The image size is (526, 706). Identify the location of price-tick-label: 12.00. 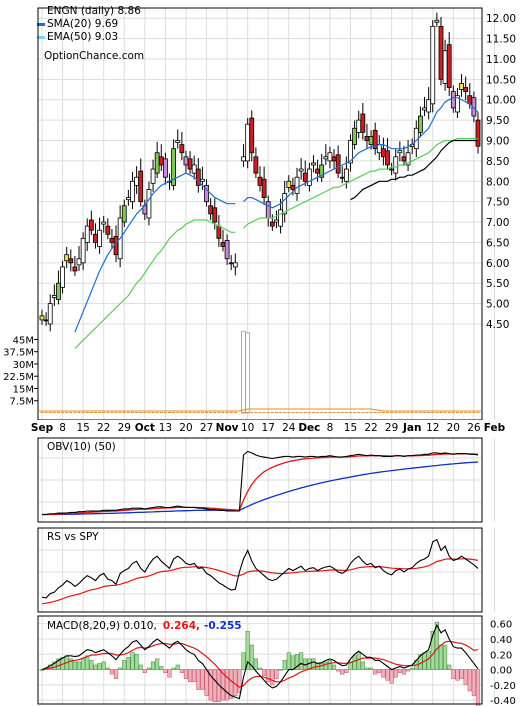
(501, 19).